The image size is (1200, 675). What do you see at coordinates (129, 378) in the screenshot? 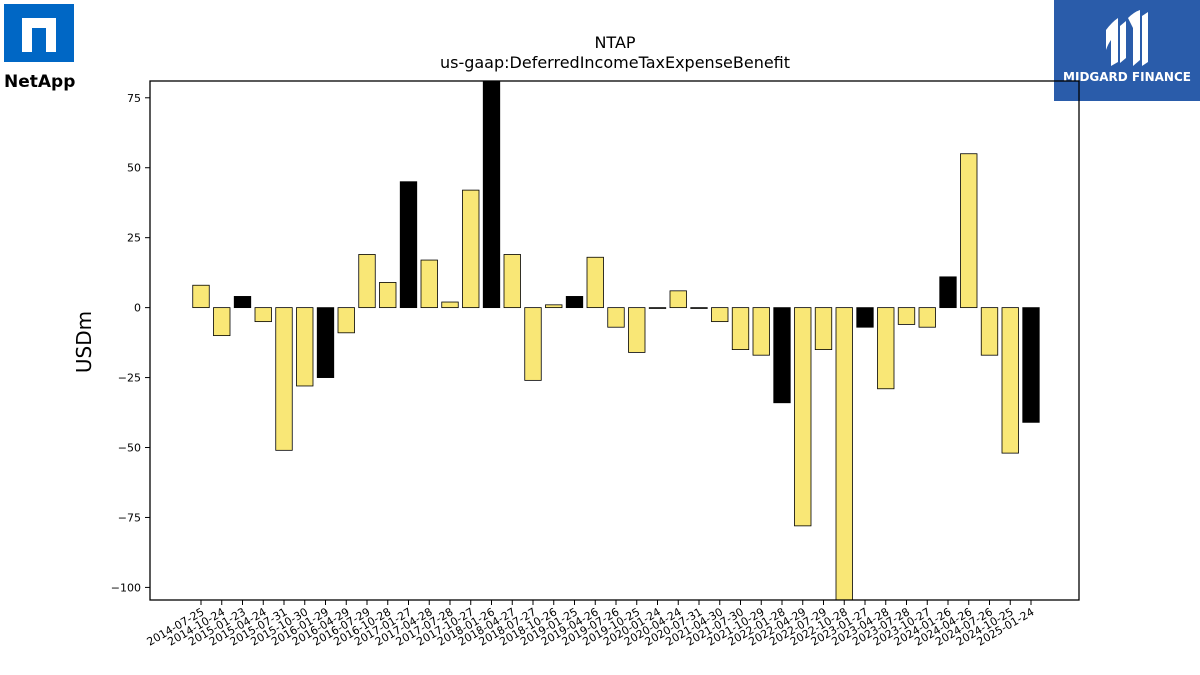
I see `y-tick-label: −25` at bounding box center [129, 378].